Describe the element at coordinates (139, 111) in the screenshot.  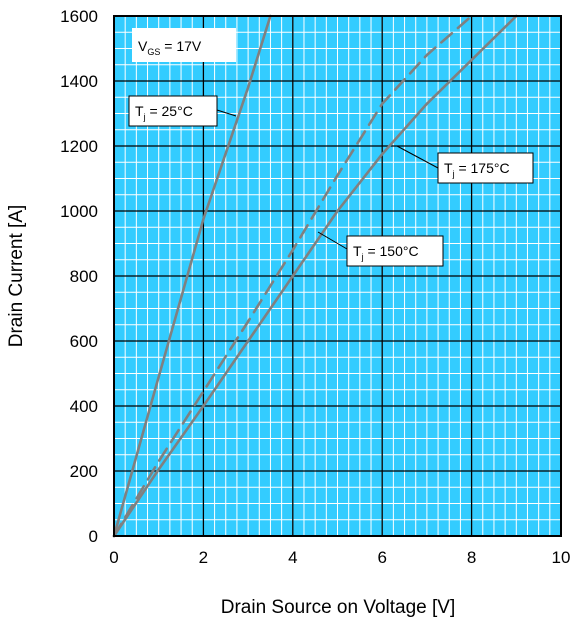
I see `label-25c-main: T` at that location.